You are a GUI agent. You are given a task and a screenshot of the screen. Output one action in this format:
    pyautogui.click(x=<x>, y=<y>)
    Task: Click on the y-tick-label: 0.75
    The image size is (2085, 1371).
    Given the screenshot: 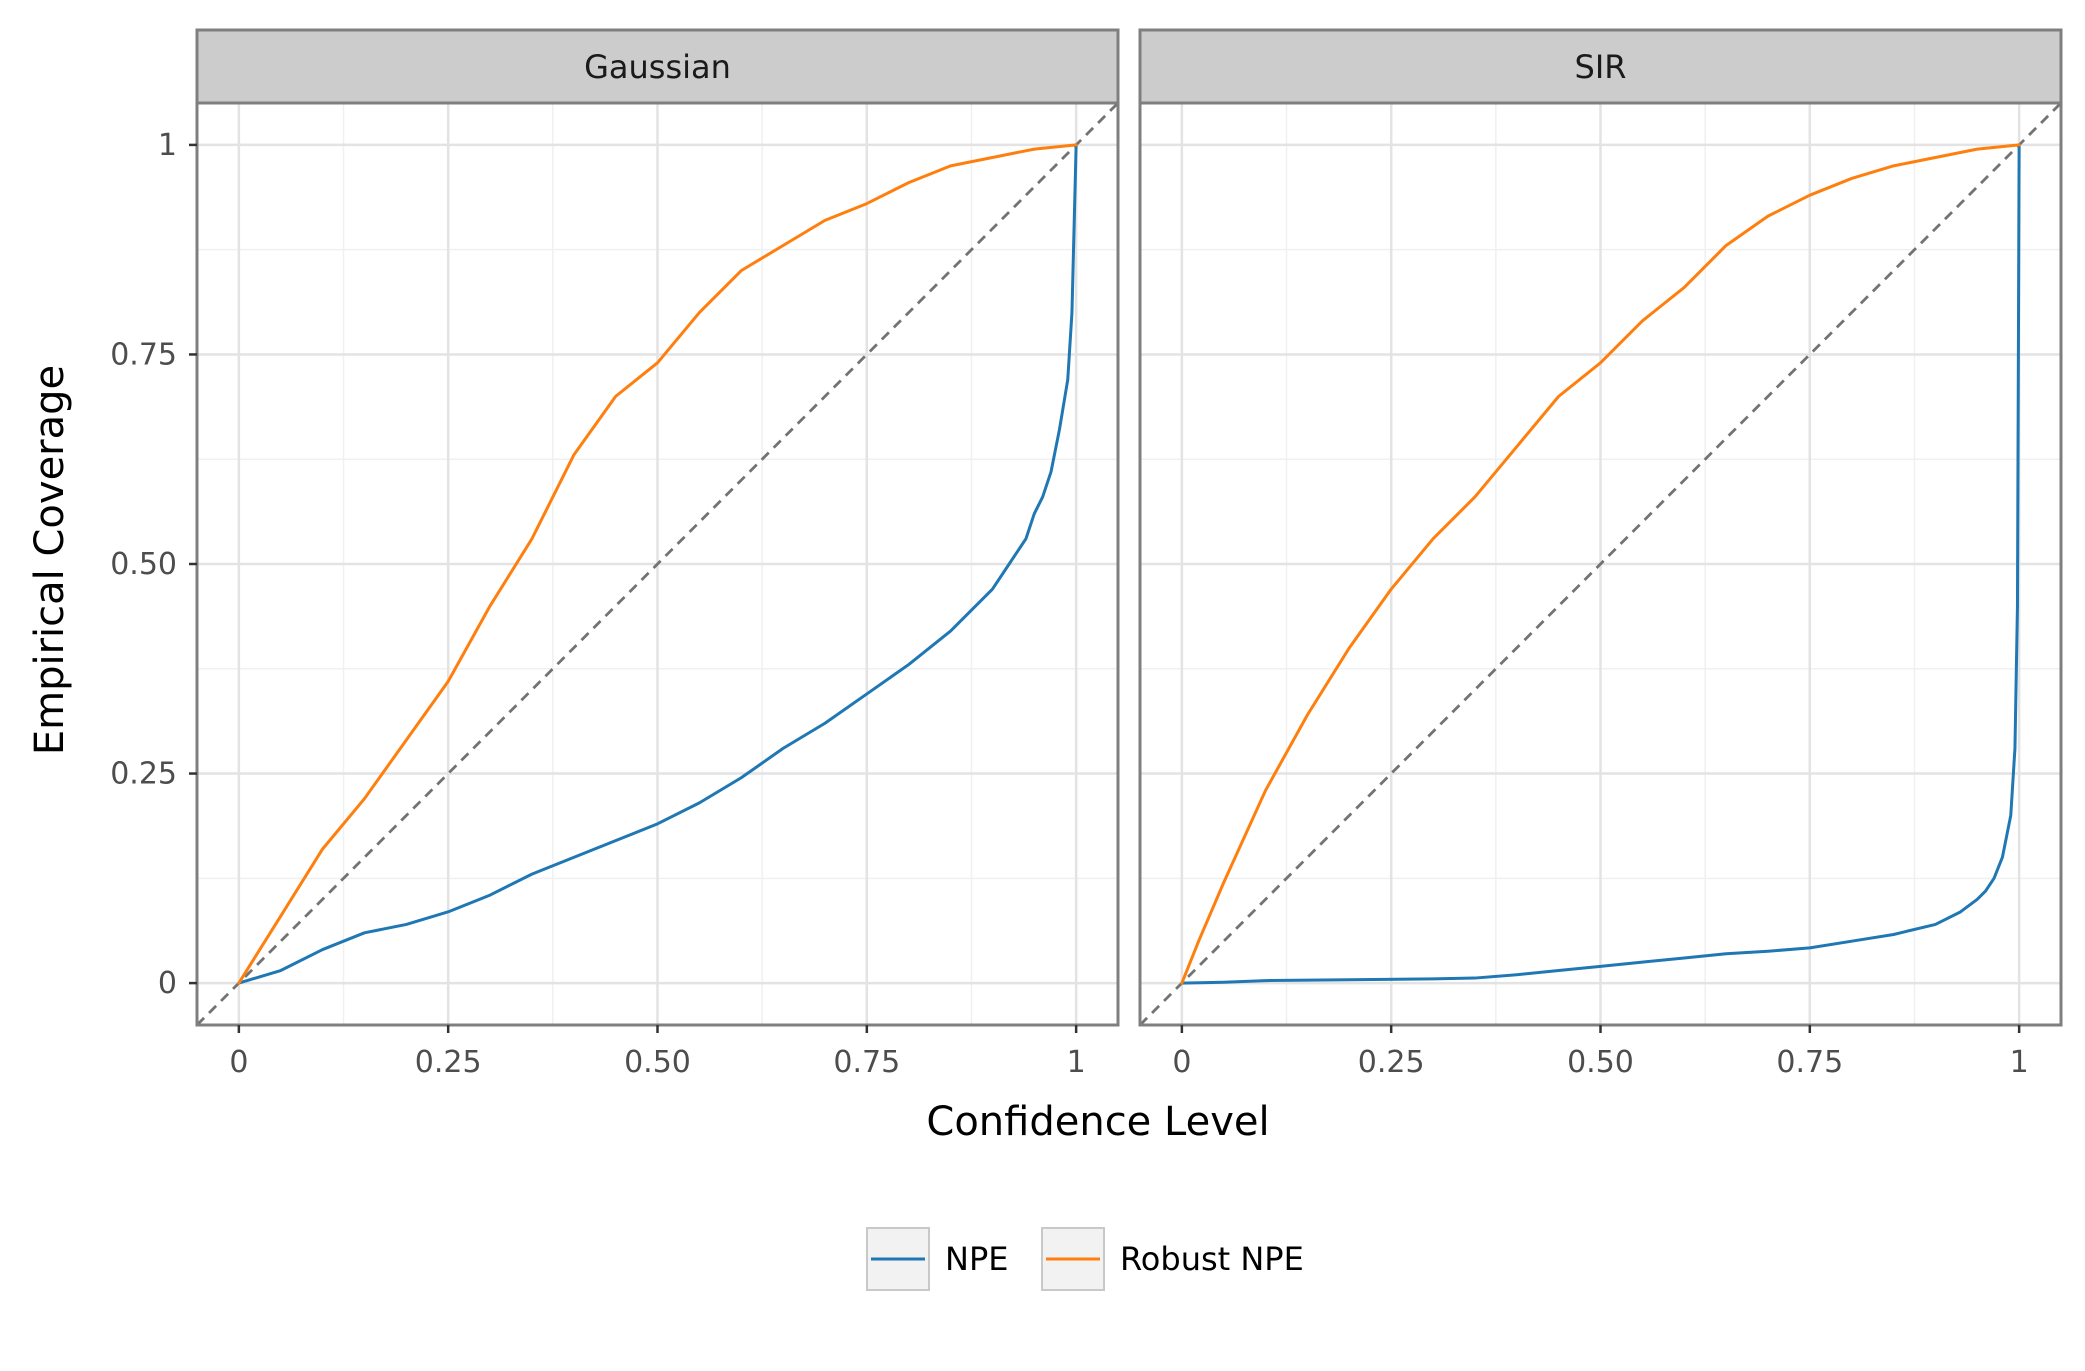 What is the action you would take?
    pyautogui.click(x=143, y=354)
    